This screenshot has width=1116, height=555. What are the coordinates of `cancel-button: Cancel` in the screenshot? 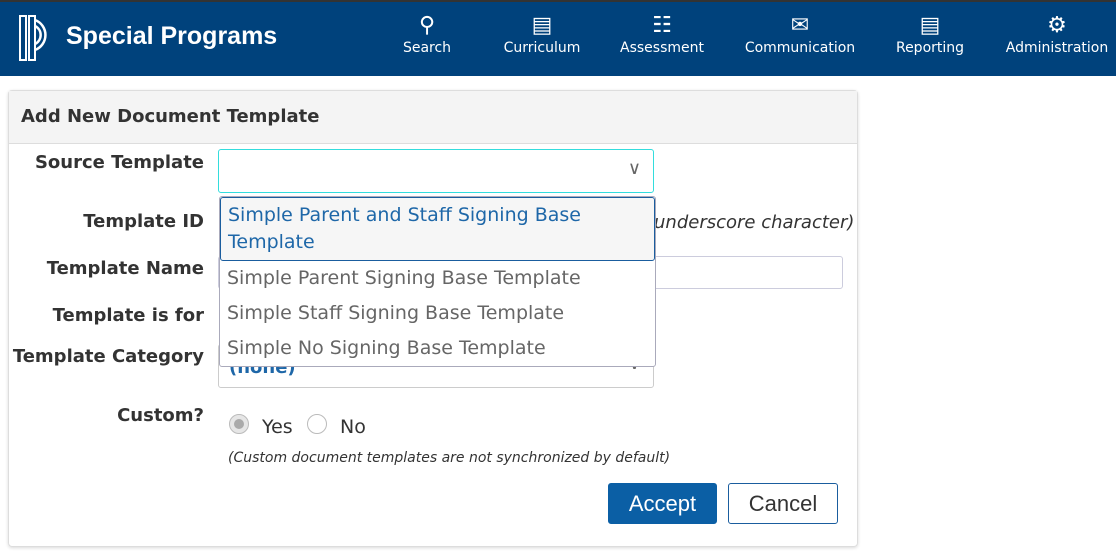 It's located at (783, 503).